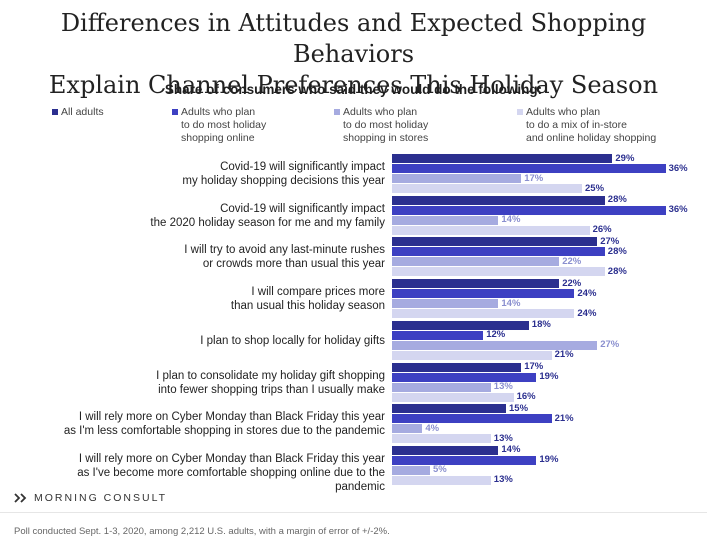  Describe the element at coordinates (496, 335) in the screenshot. I see `data-label: 12%` at that location.